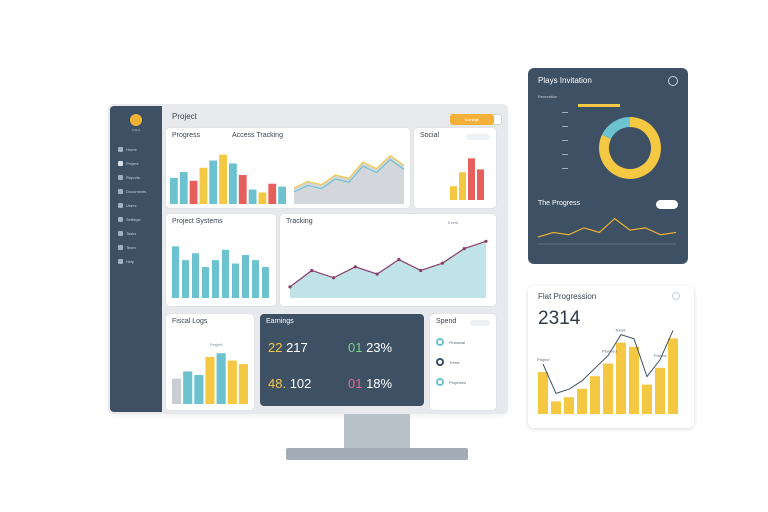 This screenshot has width=768, height=512. Describe the element at coordinates (138, 177) in the screenshot. I see `sidebar-item-reports: Reports` at that location.